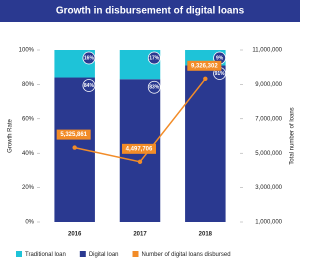 This screenshot has width=320, height=270. What do you see at coordinates (140, 235) in the screenshot?
I see `x-tick-label: 2017` at bounding box center [140, 235].